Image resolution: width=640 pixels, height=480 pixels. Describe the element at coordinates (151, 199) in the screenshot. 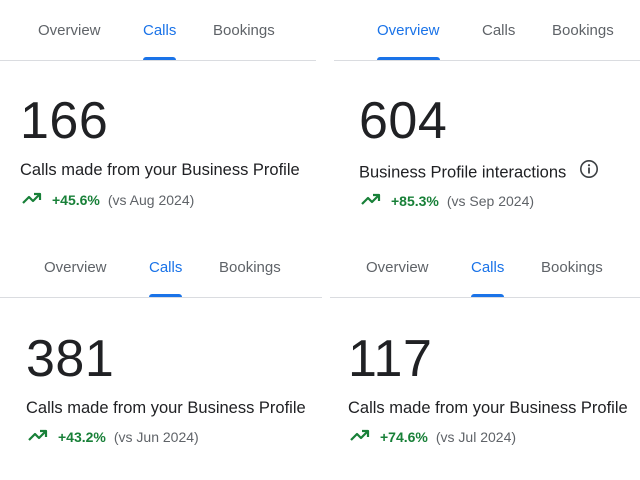

I see `change-comparison: (vs Aug 2024)` at that location.